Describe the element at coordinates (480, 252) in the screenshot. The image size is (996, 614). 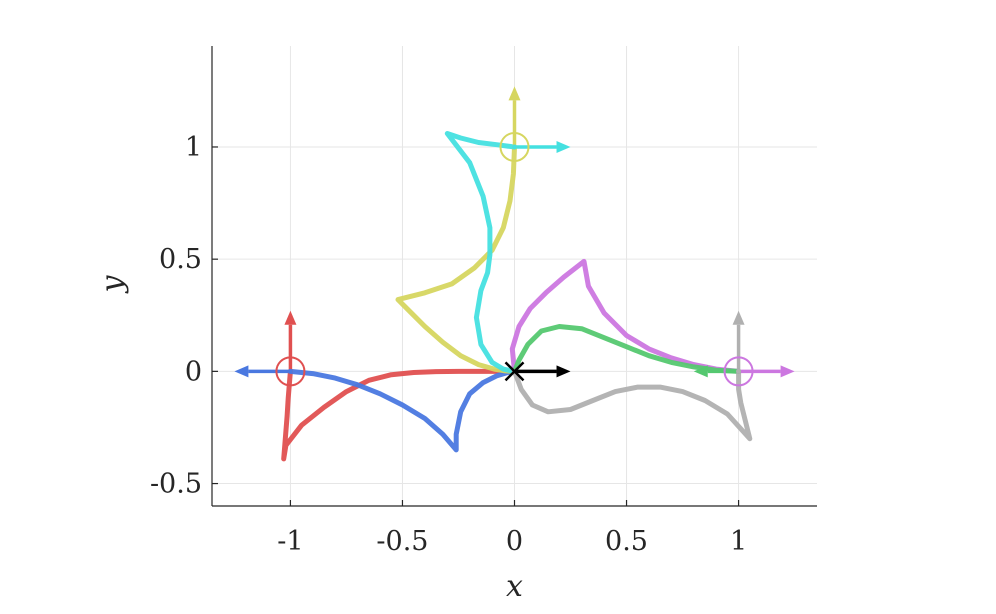
I see `trajectory-cyan` at that location.